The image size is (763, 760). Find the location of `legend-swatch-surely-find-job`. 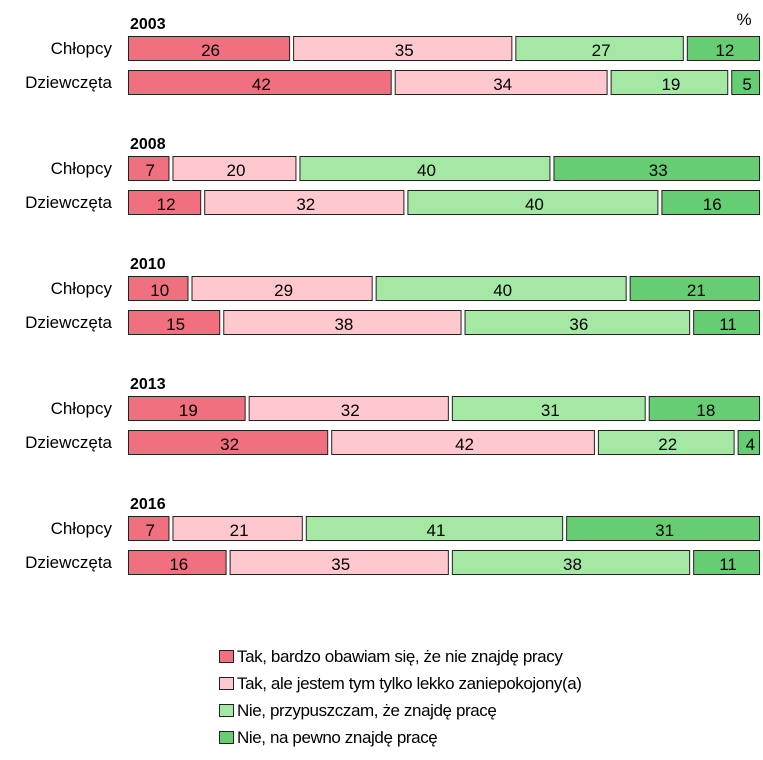

legend-swatch-surely-find-job is located at coordinates (226, 737).